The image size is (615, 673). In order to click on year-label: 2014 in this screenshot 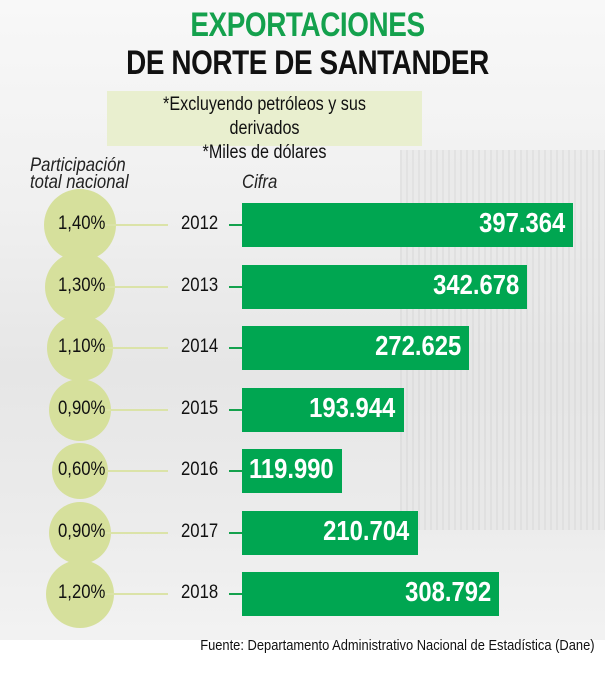, I will do `click(200, 346)`.